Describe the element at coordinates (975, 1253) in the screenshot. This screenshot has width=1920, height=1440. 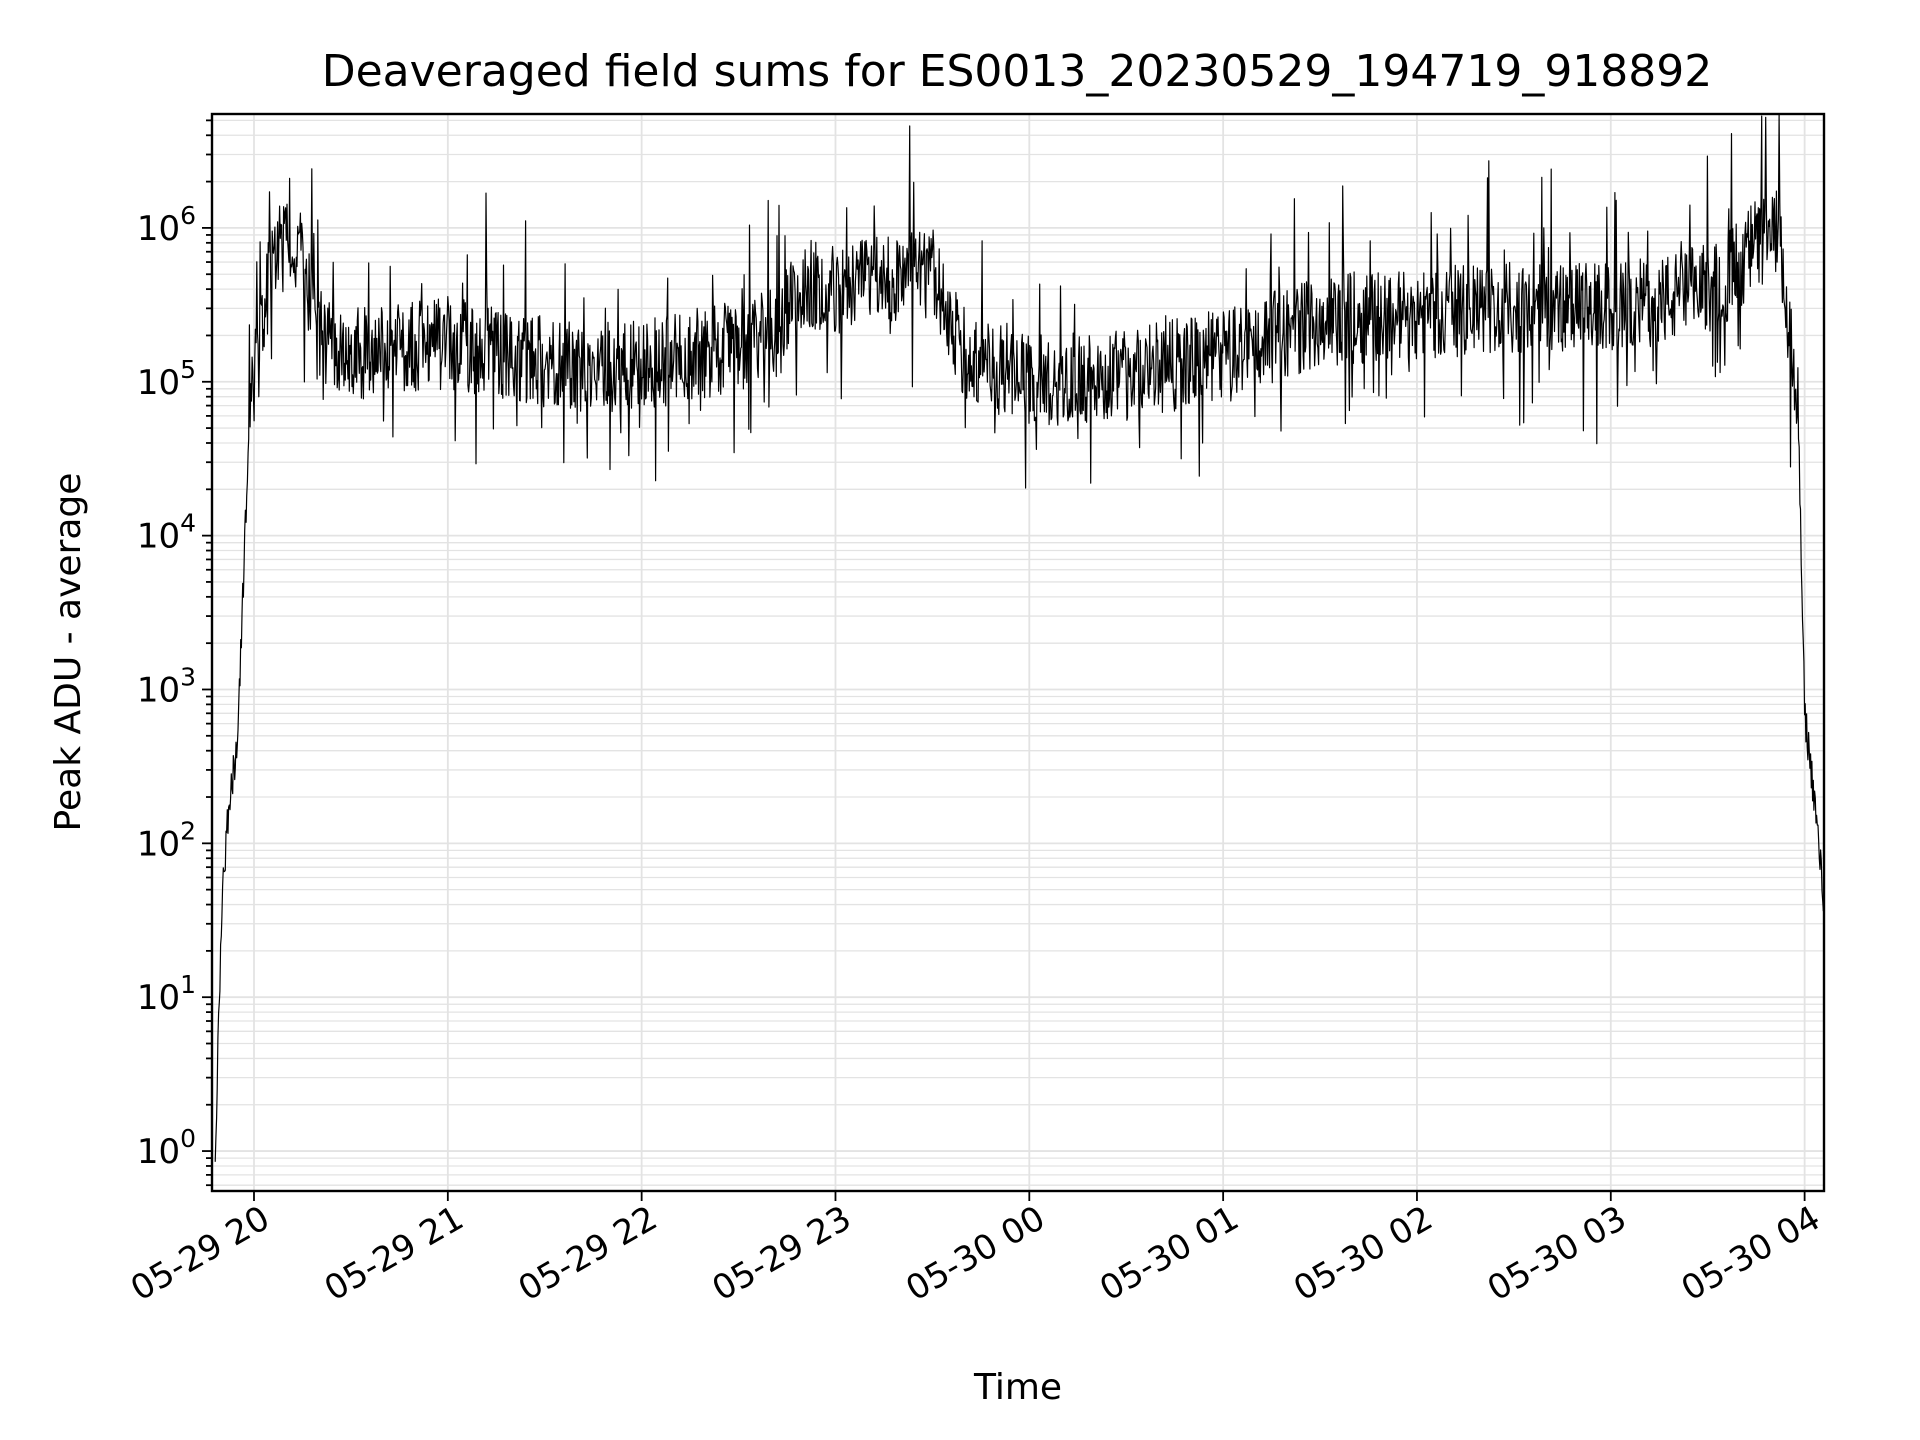
I see `x-tick-label: 05-30 00` at that location.